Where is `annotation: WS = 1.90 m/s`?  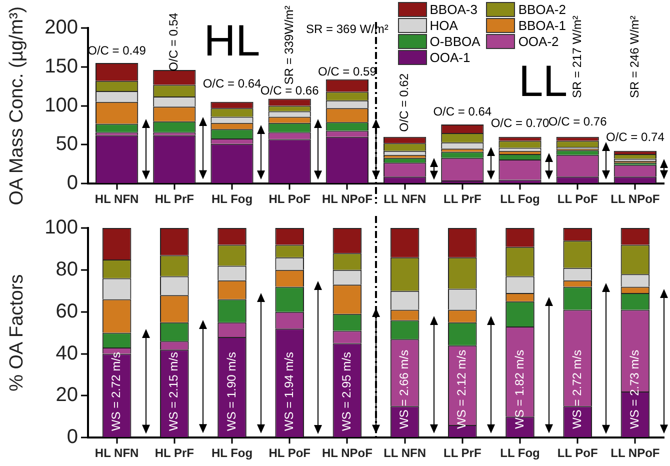
annotation: WS = 1.90 m/s is located at coordinates (231, 392).